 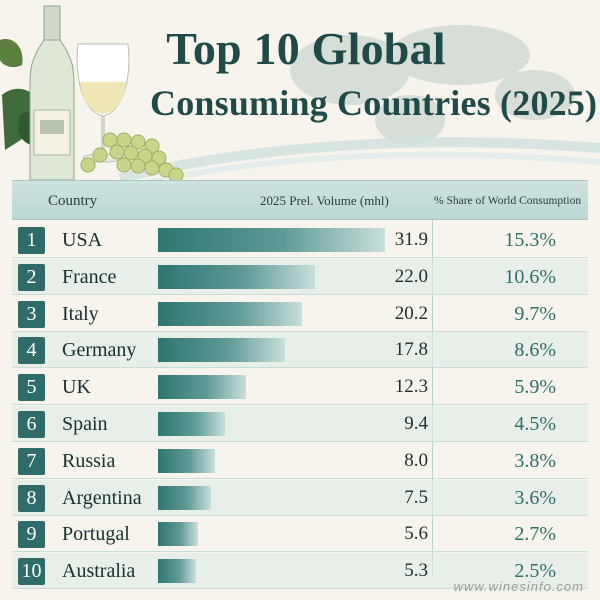 I want to click on volume-value: 17.8, so click(x=411, y=350).